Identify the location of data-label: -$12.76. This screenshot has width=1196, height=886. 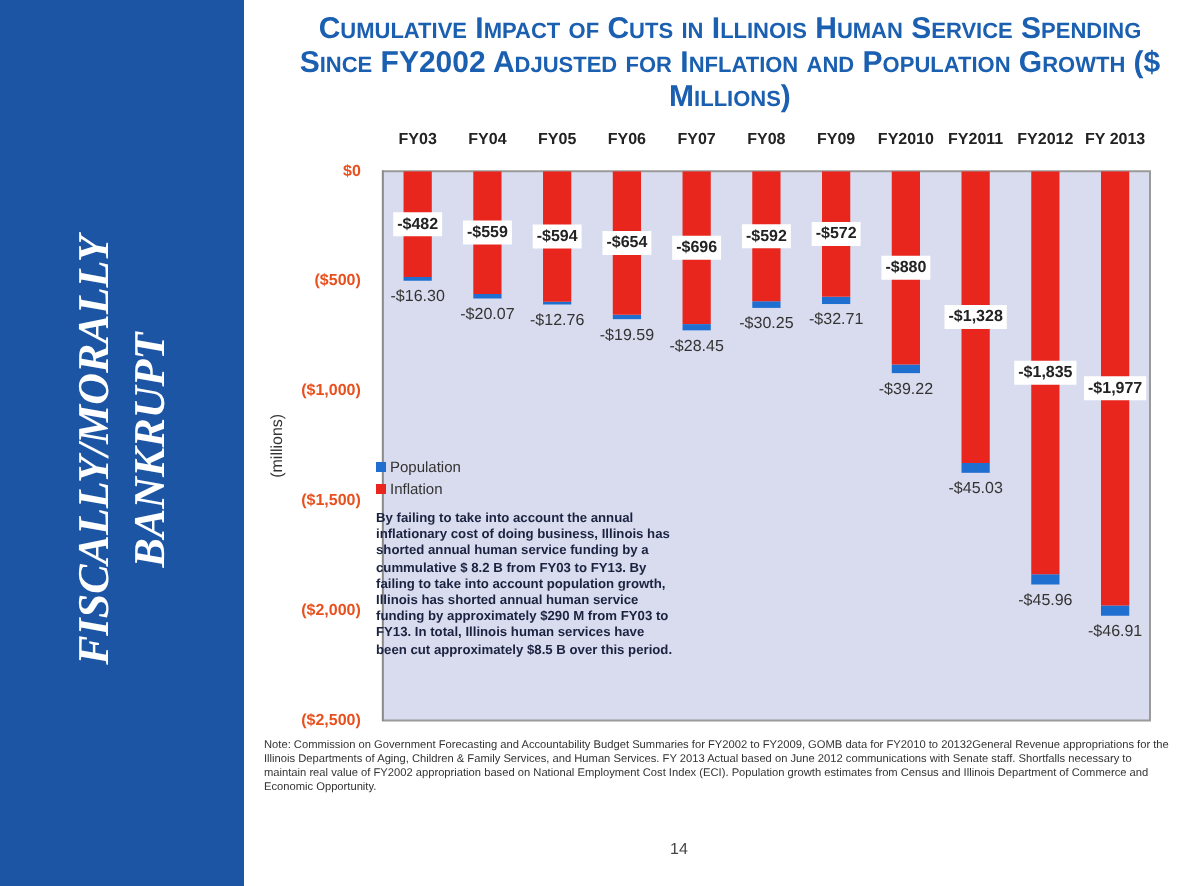
(558, 319).